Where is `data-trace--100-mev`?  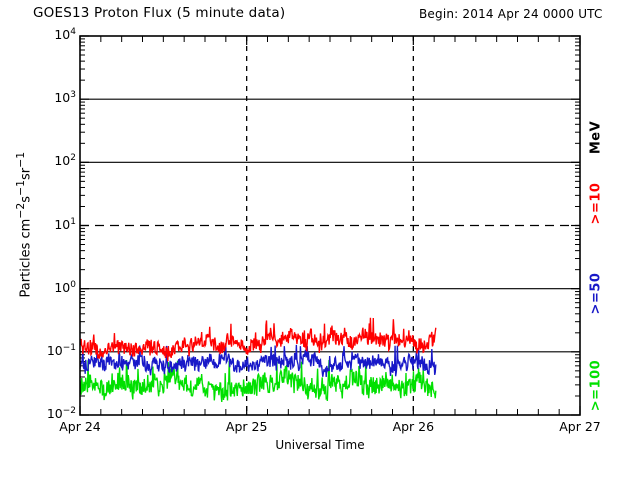
data-trace--100-mev is located at coordinates (258, 380).